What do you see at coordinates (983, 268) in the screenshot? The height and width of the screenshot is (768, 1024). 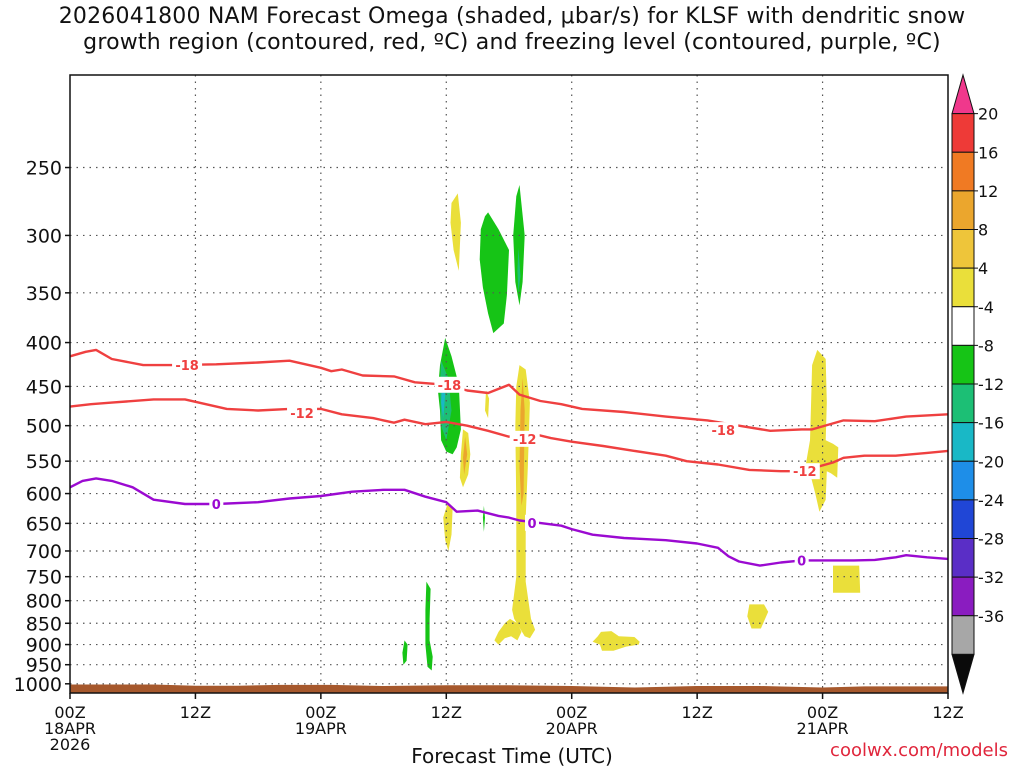 I see `colorbar-label: 4` at bounding box center [983, 268].